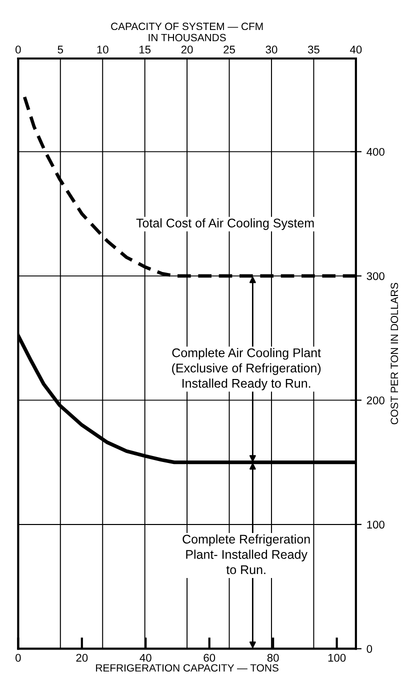 The height and width of the screenshot is (680, 404). I want to click on x2-tick-label: 10, so click(102, 50).